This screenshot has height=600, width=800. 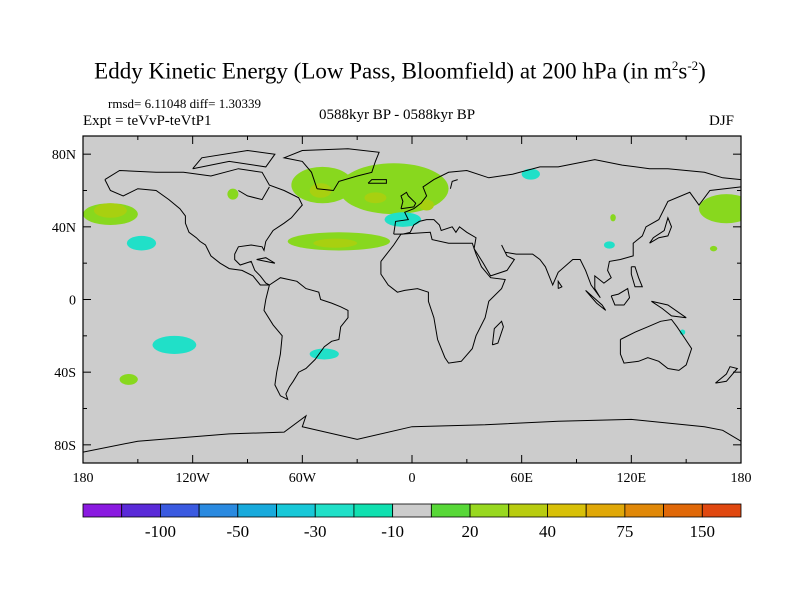 I want to click on coastline-gb, so click(x=408, y=200).